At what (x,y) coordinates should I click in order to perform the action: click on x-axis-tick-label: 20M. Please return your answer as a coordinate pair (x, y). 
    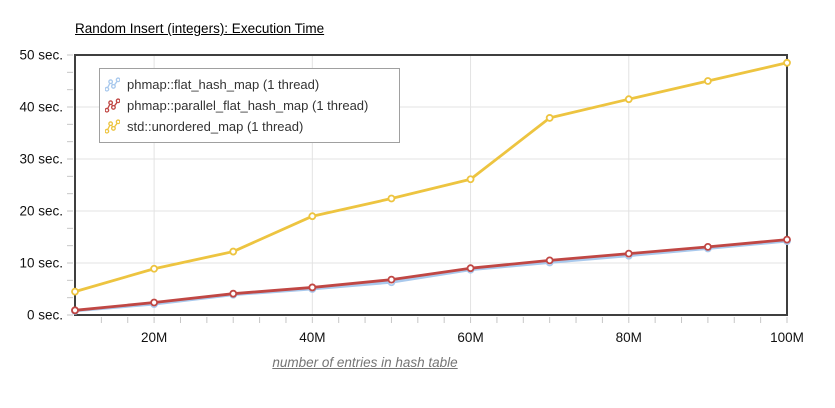
    Looking at the image, I should click on (154, 337).